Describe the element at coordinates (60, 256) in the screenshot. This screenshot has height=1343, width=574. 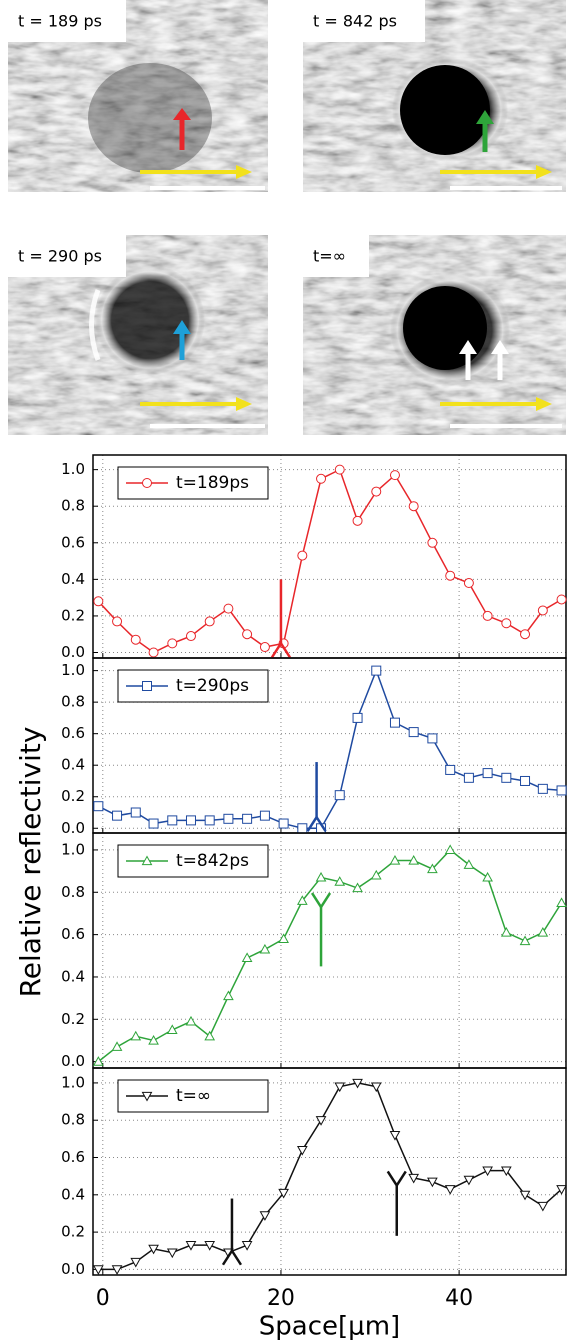
I see `image-label: t = 290 ps` at that location.